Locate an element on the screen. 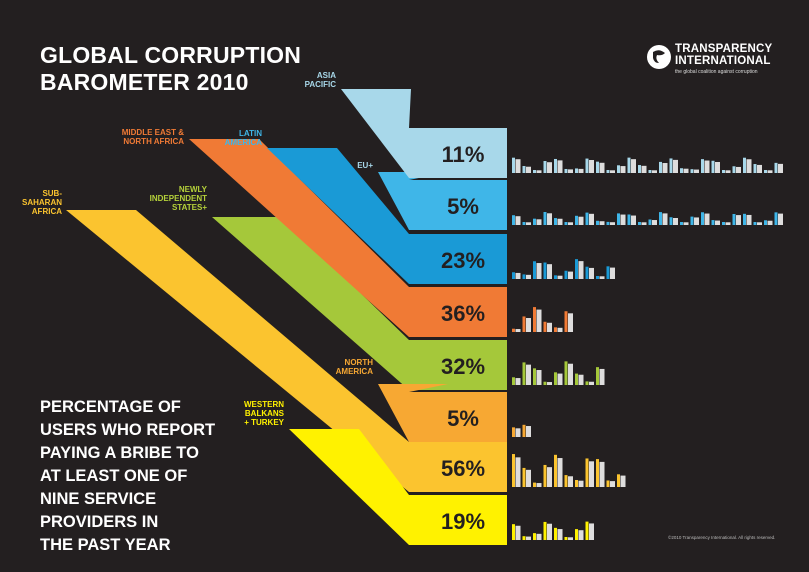  value-label-north-america: 5% is located at coordinates (463, 418).